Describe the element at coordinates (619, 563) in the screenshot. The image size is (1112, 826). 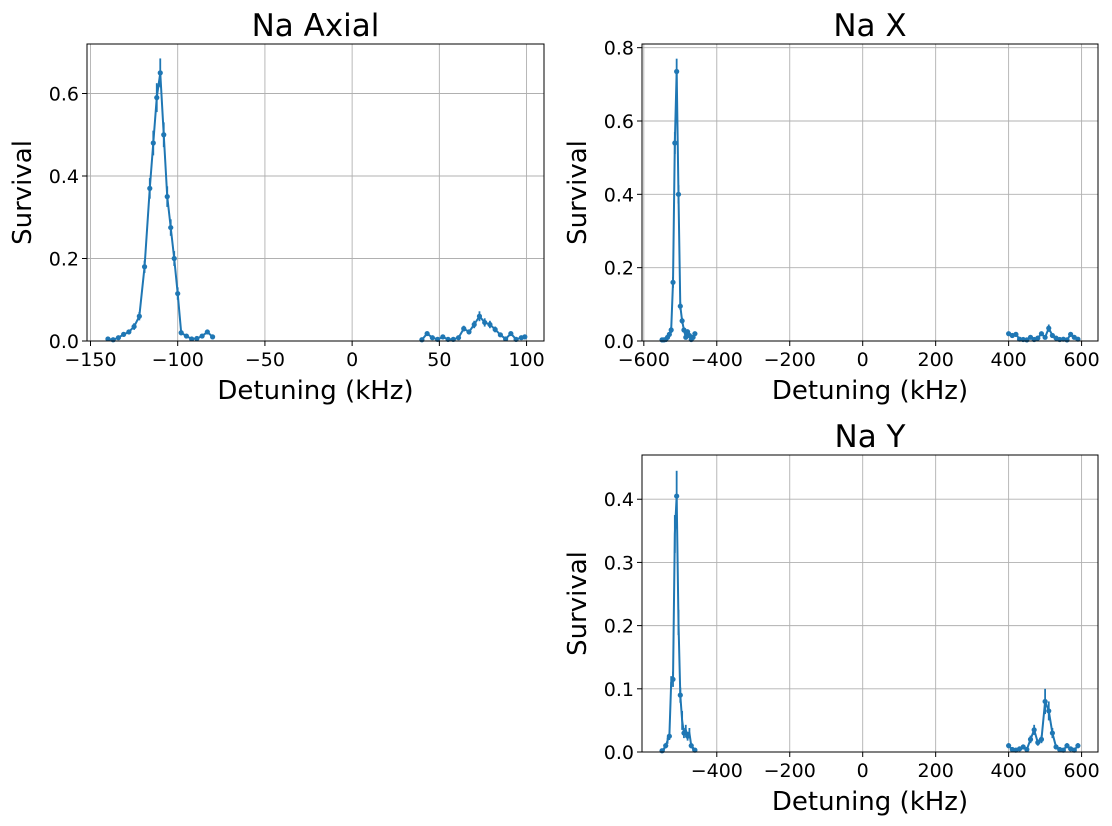
I see `y-tick-label: 0.3` at that location.